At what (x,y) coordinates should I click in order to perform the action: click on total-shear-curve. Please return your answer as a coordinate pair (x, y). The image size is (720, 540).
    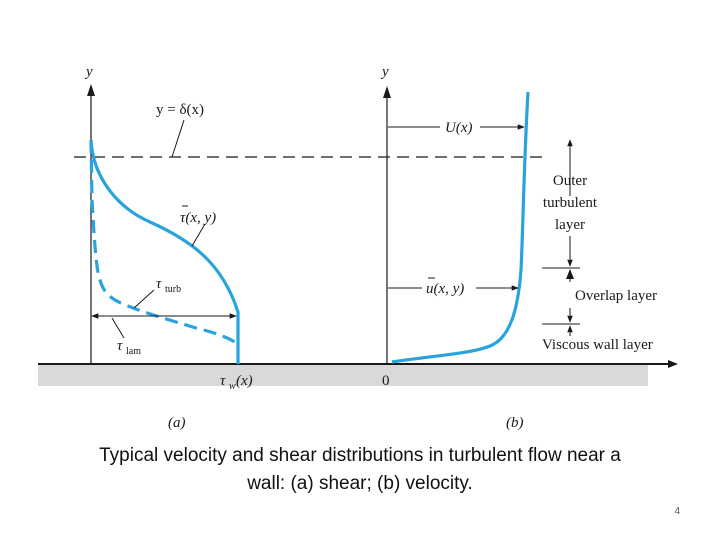
    Looking at the image, I should click on (164, 251).